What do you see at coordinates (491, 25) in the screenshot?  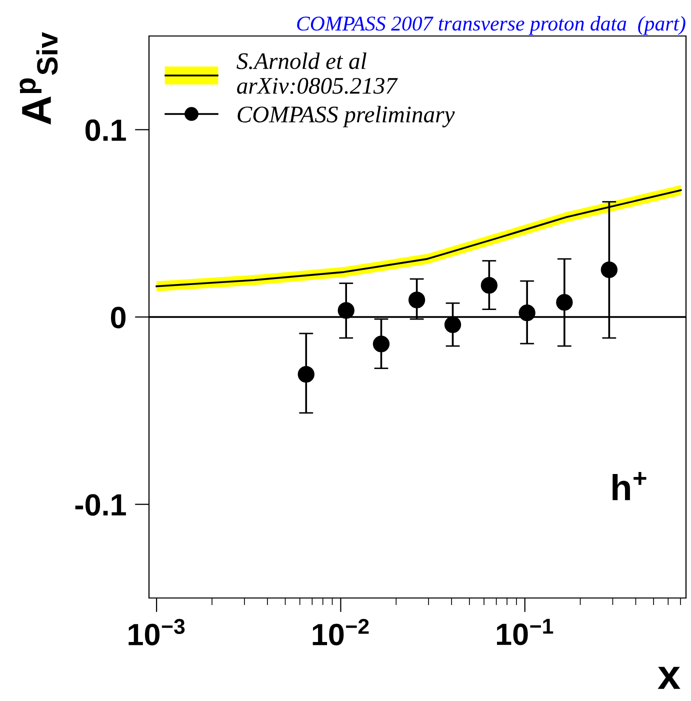 I see `chart-title: COMPASS 2007 transverse proton data (part)` at bounding box center [491, 25].